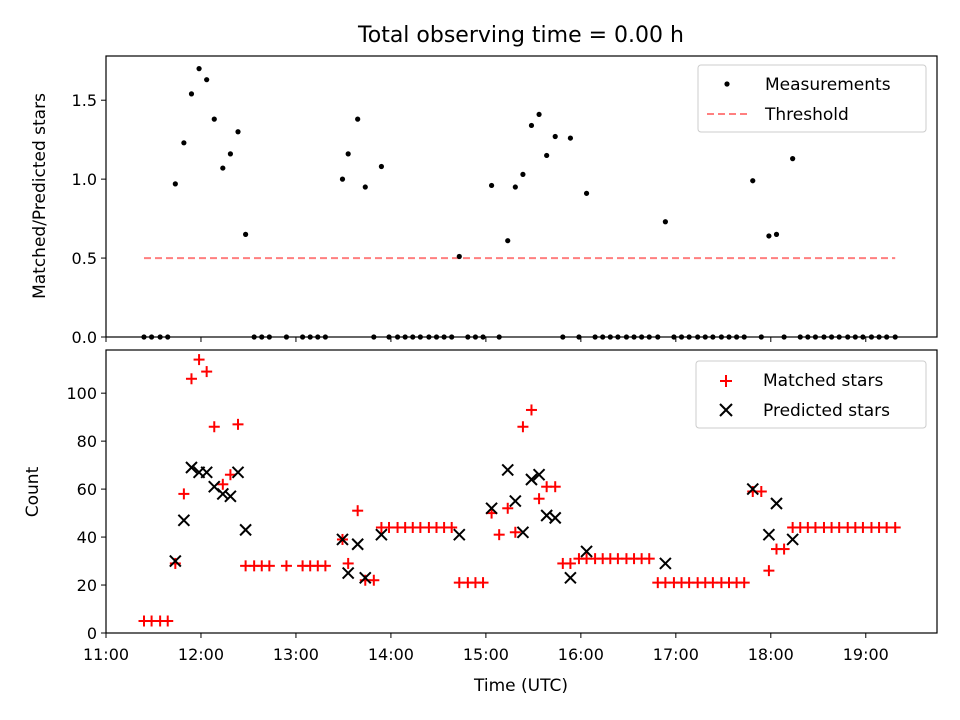 This screenshot has width=960, height=720. Describe the element at coordinates (771, 654) in the screenshot. I see `count-x-tick-label: 18:00` at that location.